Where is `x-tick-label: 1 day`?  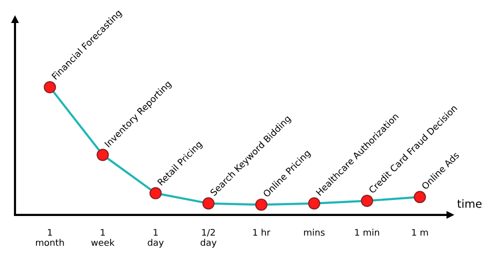
x-tick-label: 1 day is located at coordinates (156, 238).